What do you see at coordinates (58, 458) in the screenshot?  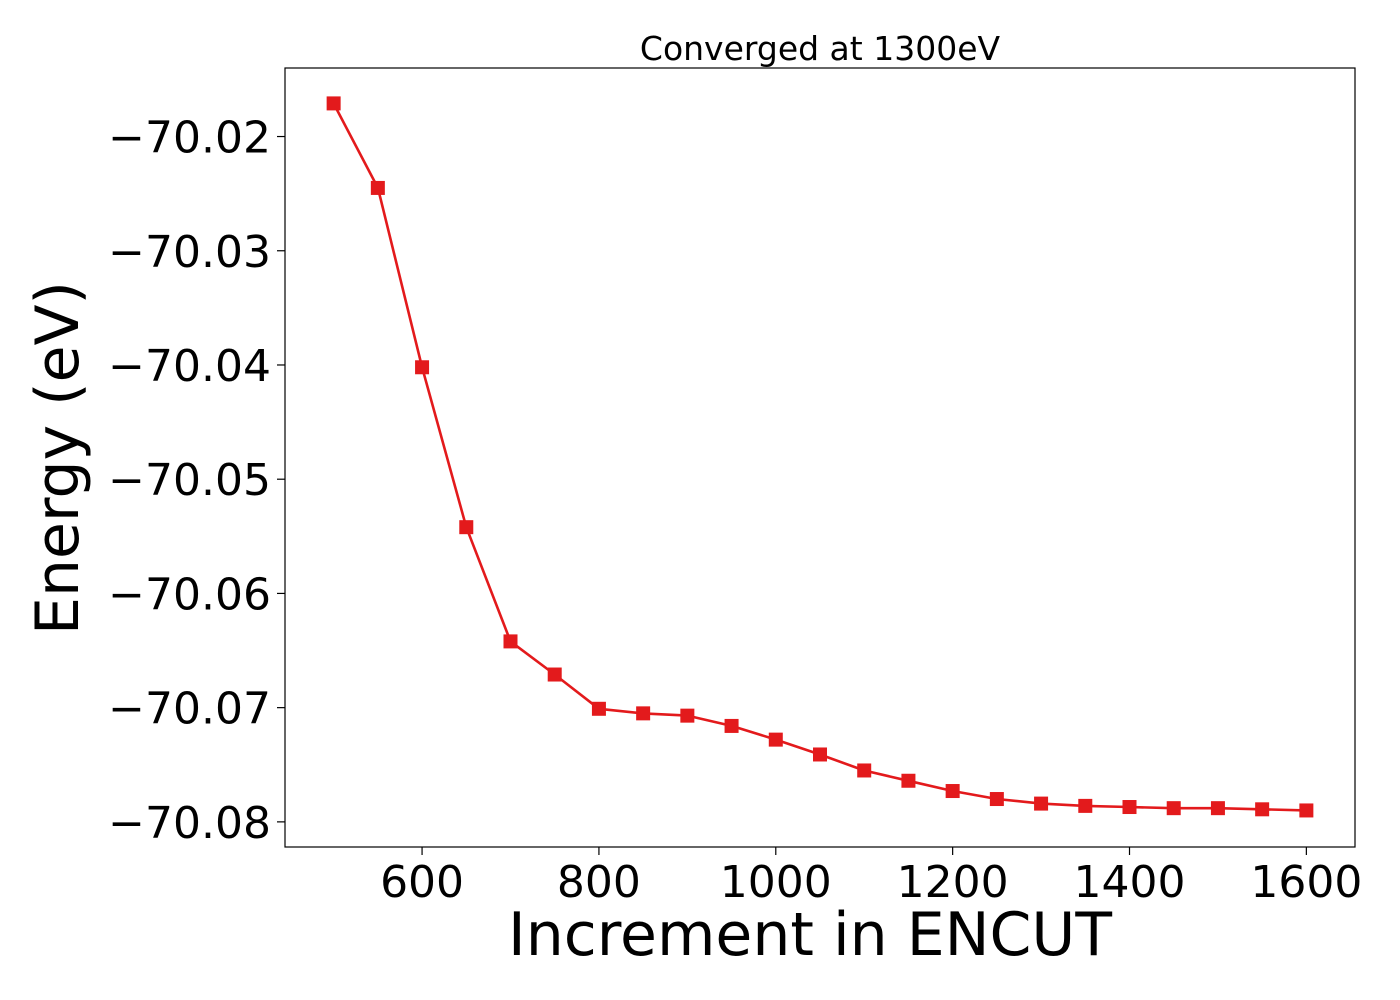 I see `y-axis-label: Energy (eV)` at bounding box center [58, 458].